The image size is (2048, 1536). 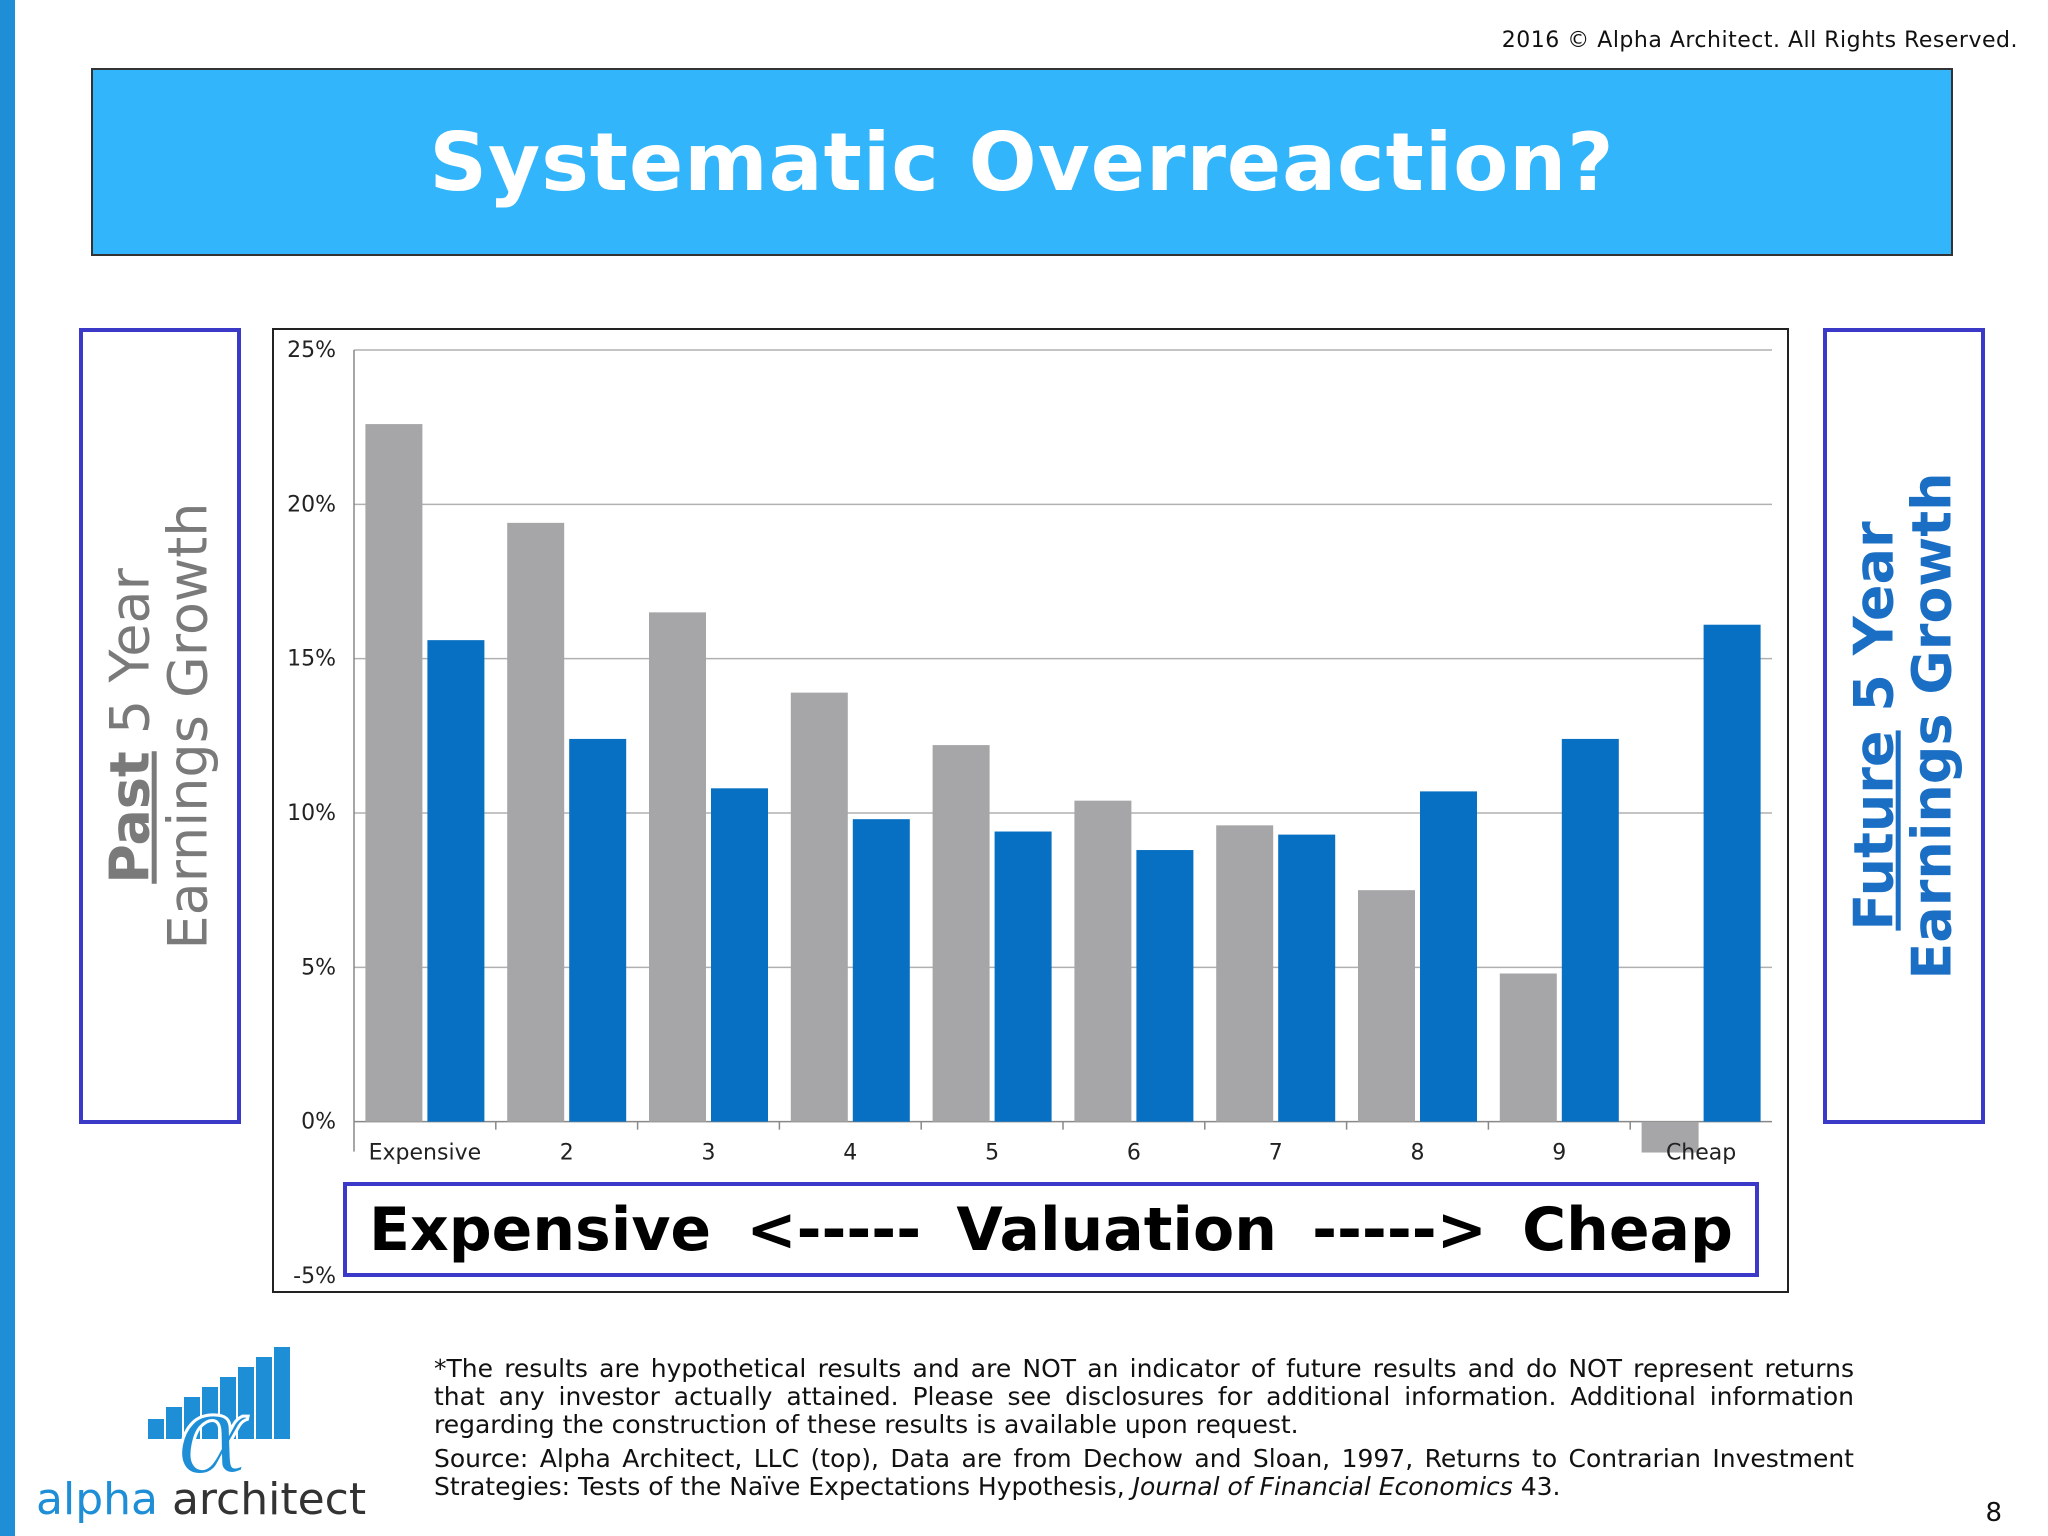 I want to click on past-line2: Earnings Growth, so click(x=188, y=726).